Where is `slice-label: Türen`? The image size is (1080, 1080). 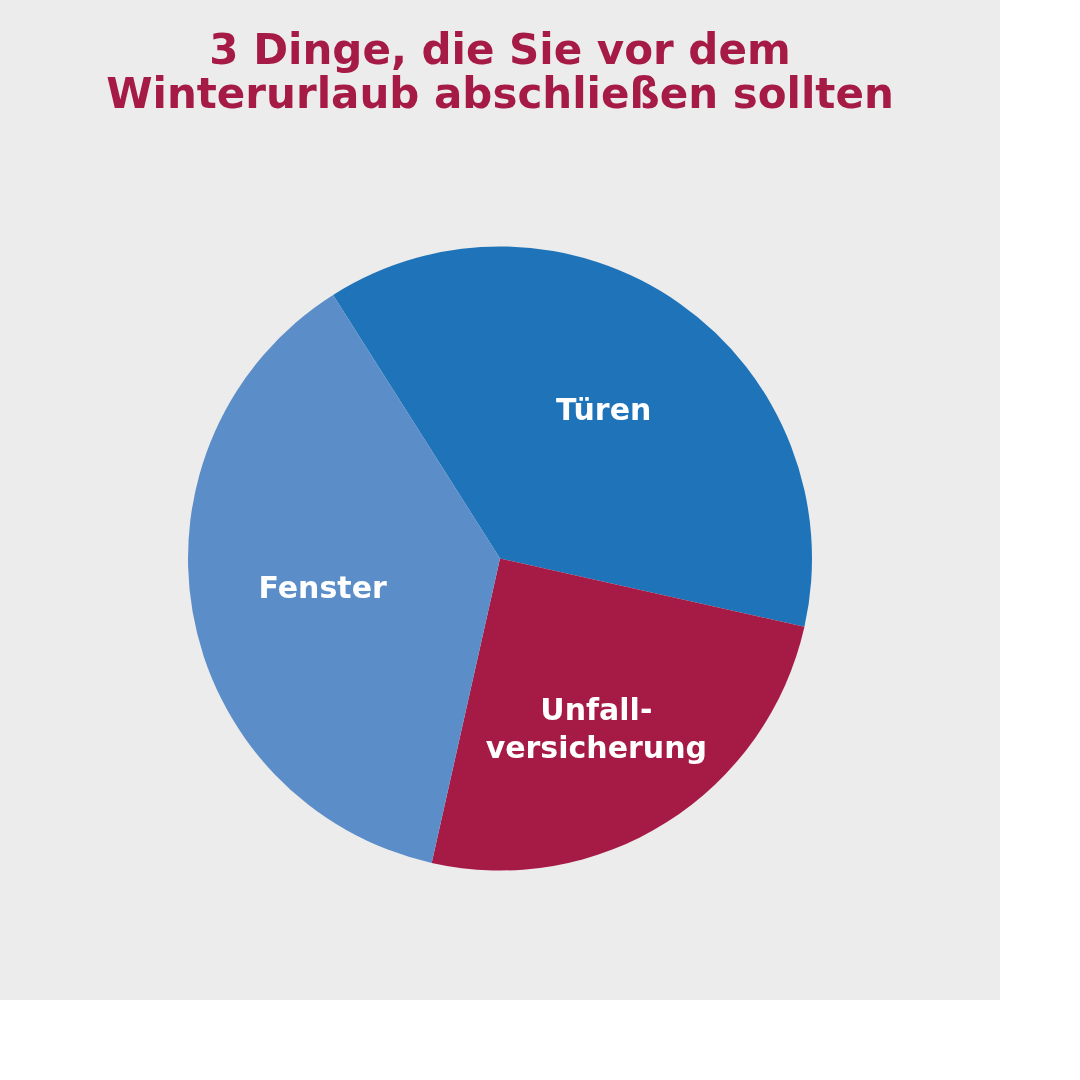 slice-label: Türen is located at coordinates (603, 410).